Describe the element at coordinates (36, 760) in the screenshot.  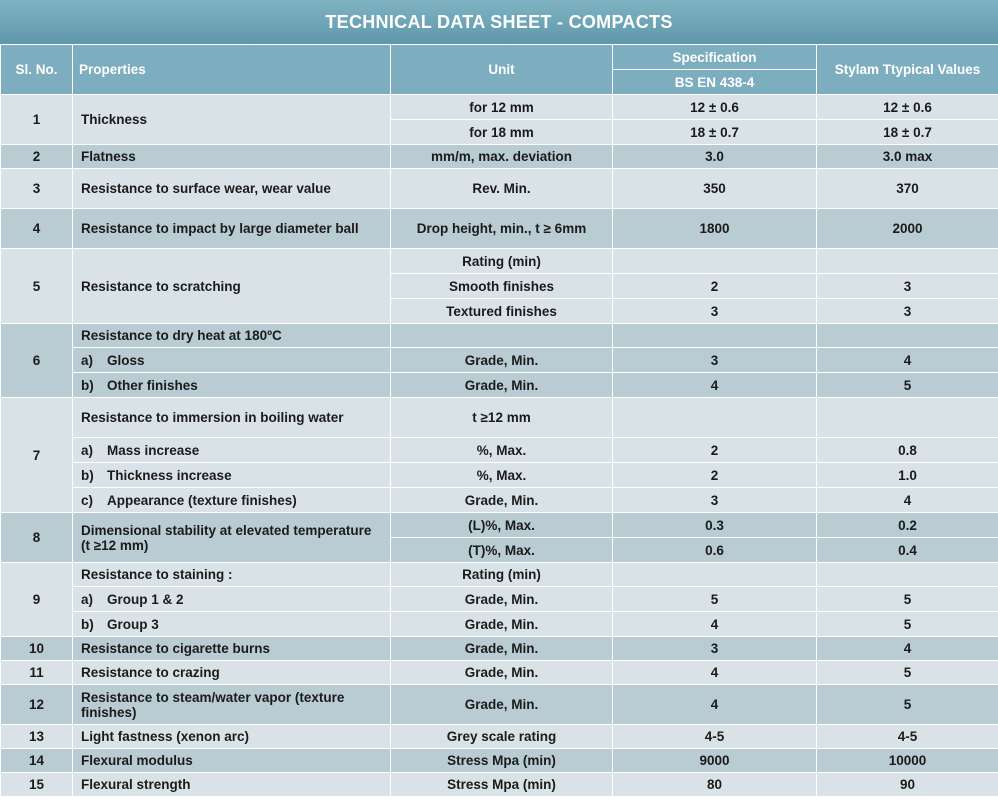
I see `sl-number: 14` at that location.